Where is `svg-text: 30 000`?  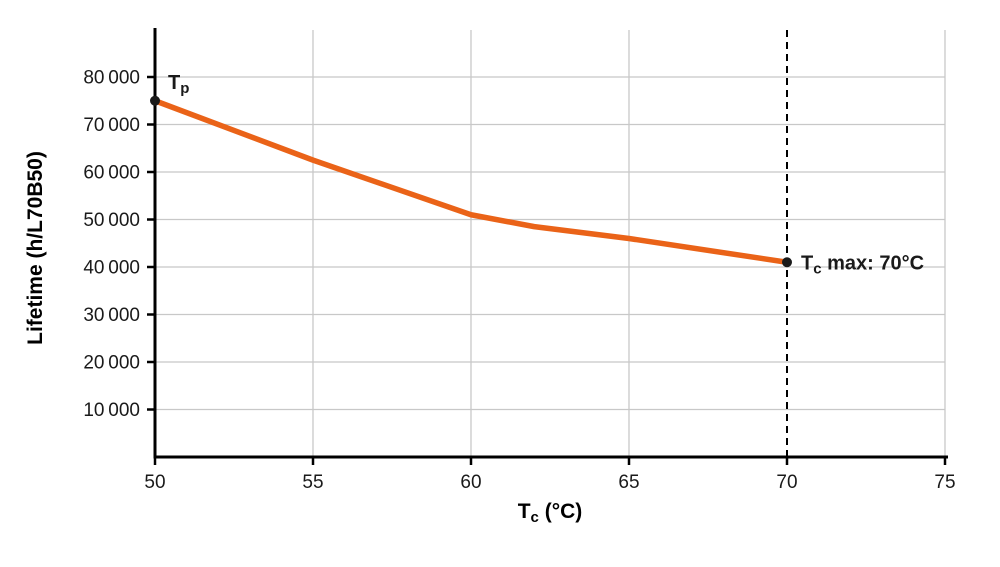
svg-text: 30 000 is located at coordinates (111, 315).